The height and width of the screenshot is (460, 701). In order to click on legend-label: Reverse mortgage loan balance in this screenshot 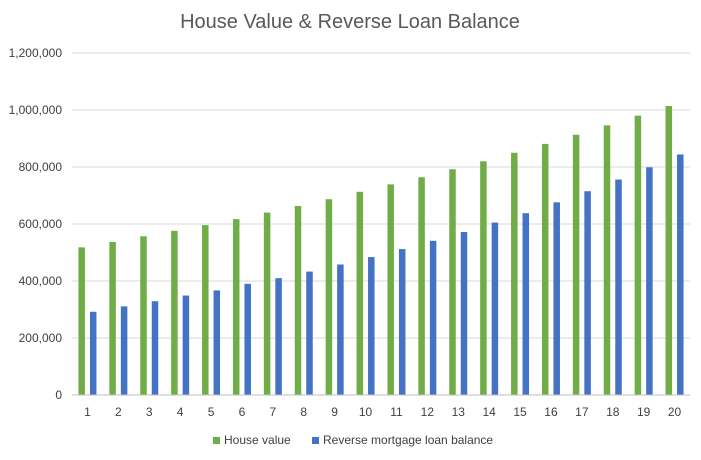, I will do `click(408, 440)`.